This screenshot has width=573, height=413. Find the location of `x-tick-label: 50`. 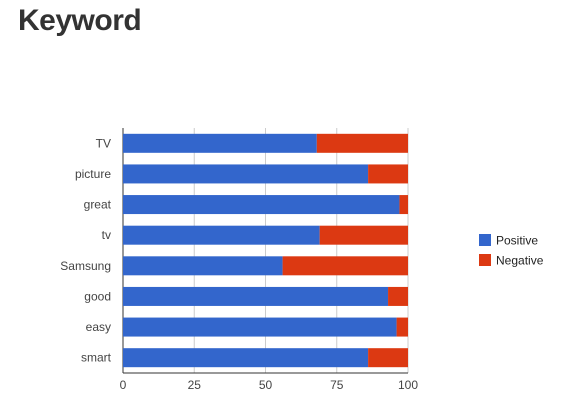

x-tick-label: 50 is located at coordinates (266, 385).